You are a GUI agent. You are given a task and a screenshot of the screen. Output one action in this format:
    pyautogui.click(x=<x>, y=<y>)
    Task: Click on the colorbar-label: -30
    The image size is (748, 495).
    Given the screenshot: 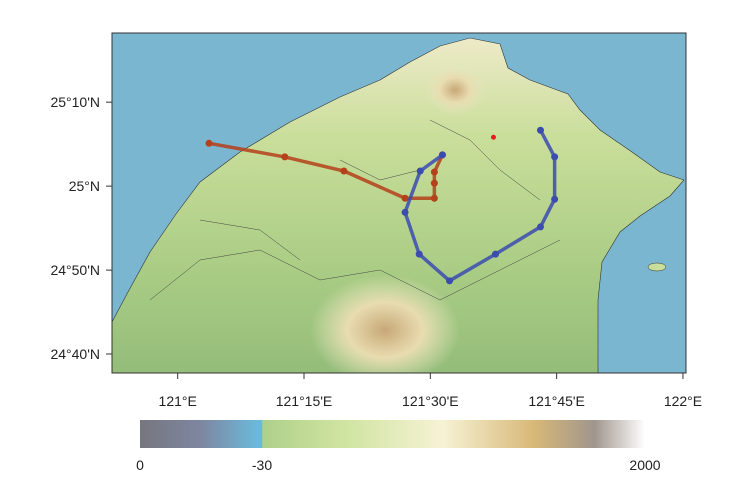 What is the action you would take?
    pyautogui.click(x=262, y=465)
    